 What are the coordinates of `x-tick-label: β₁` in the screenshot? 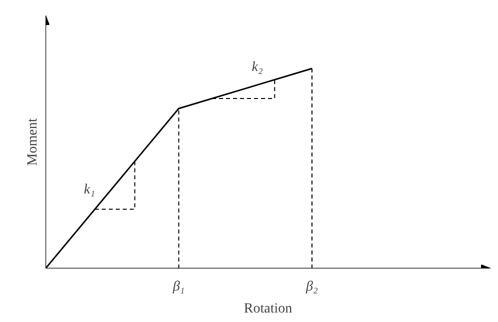 It's located at (178, 287).